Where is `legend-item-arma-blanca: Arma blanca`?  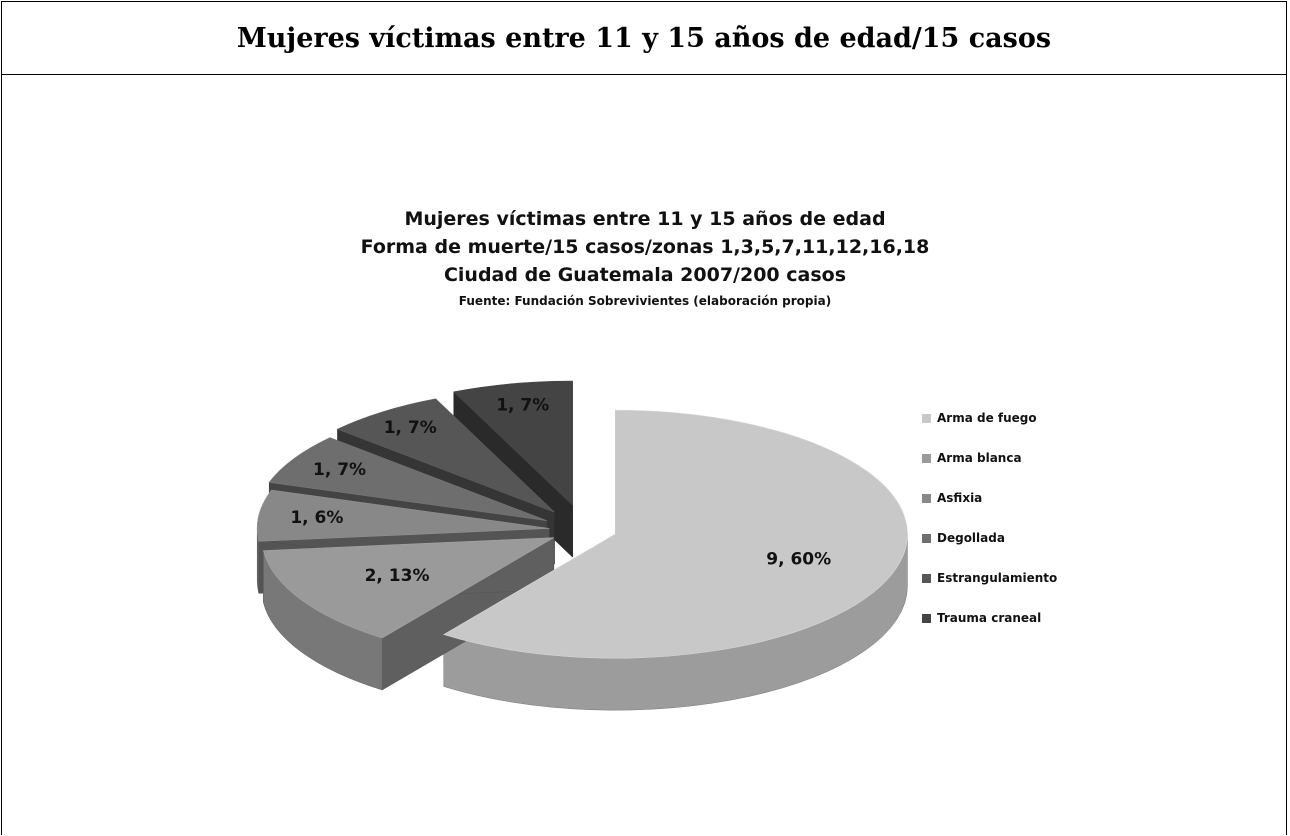 legend-item-arma-blanca: Arma blanca is located at coordinates (989, 458).